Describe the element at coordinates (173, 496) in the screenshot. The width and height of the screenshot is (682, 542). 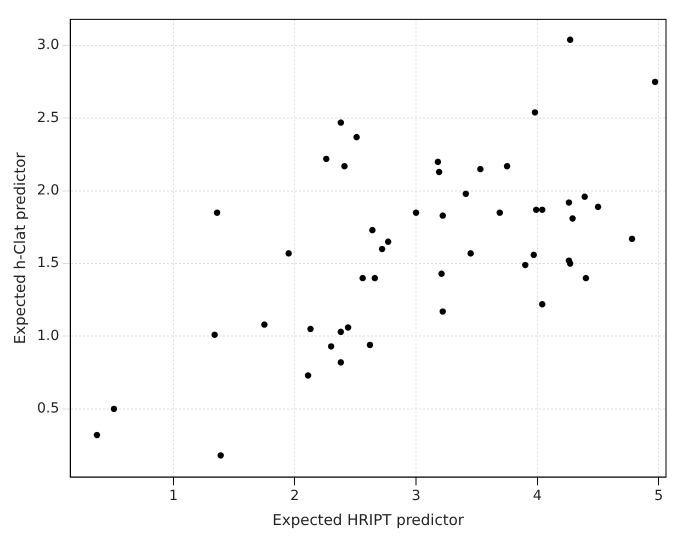
I see `x-tick-label: 1` at that location.